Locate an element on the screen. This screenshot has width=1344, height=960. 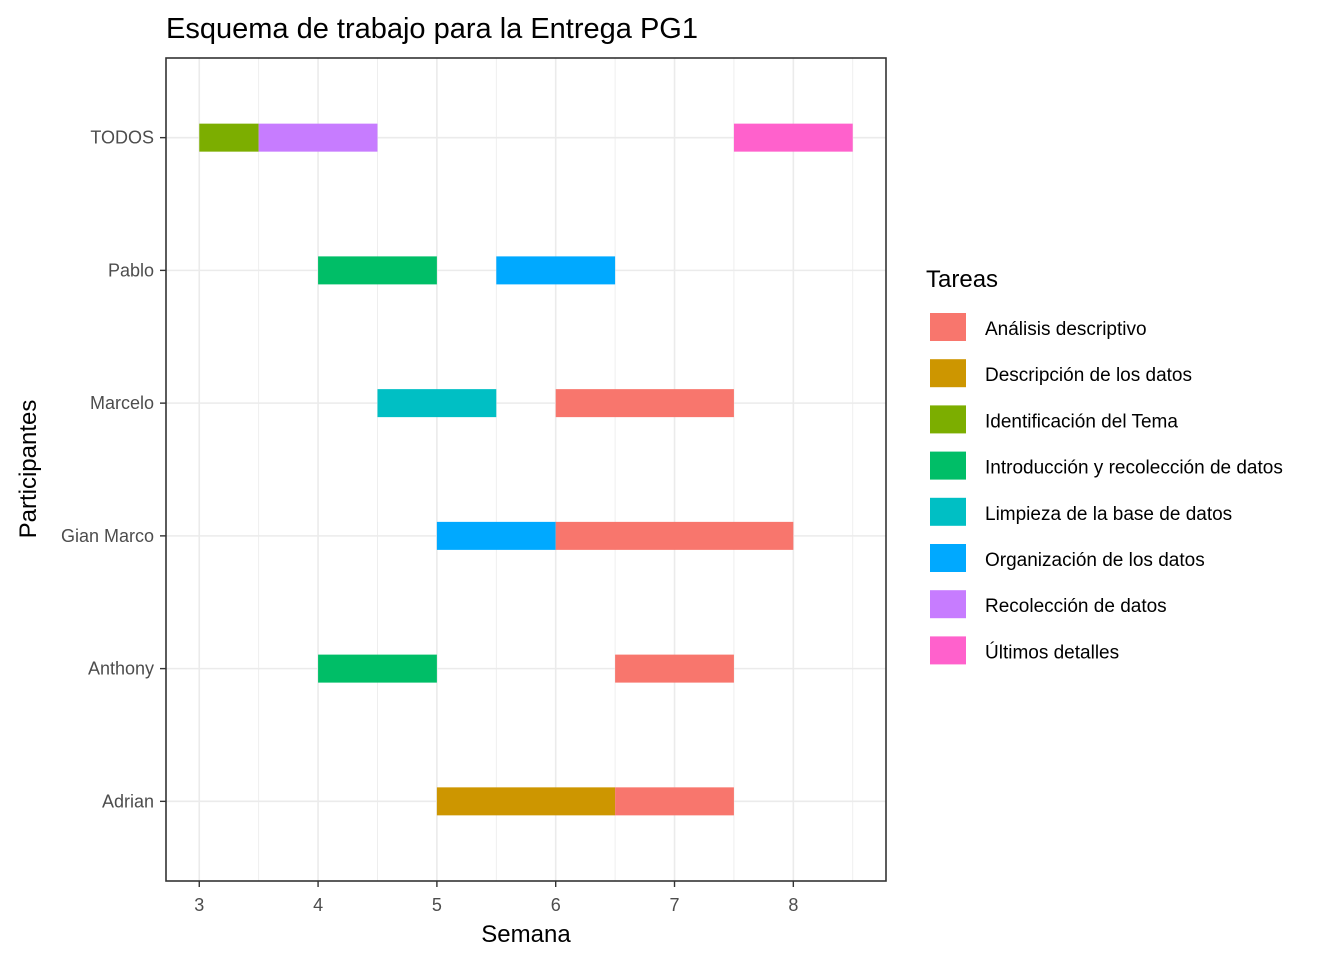
x-tick-label: 5 is located at coordinates (437, 905).